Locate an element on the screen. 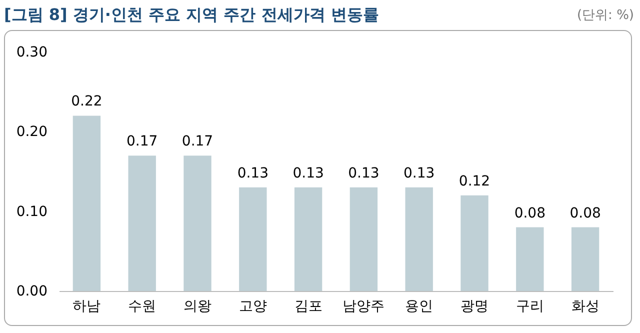 This screenshot has height=333, width=640. data-label: 0.12 is located at coordinates (474, 181).